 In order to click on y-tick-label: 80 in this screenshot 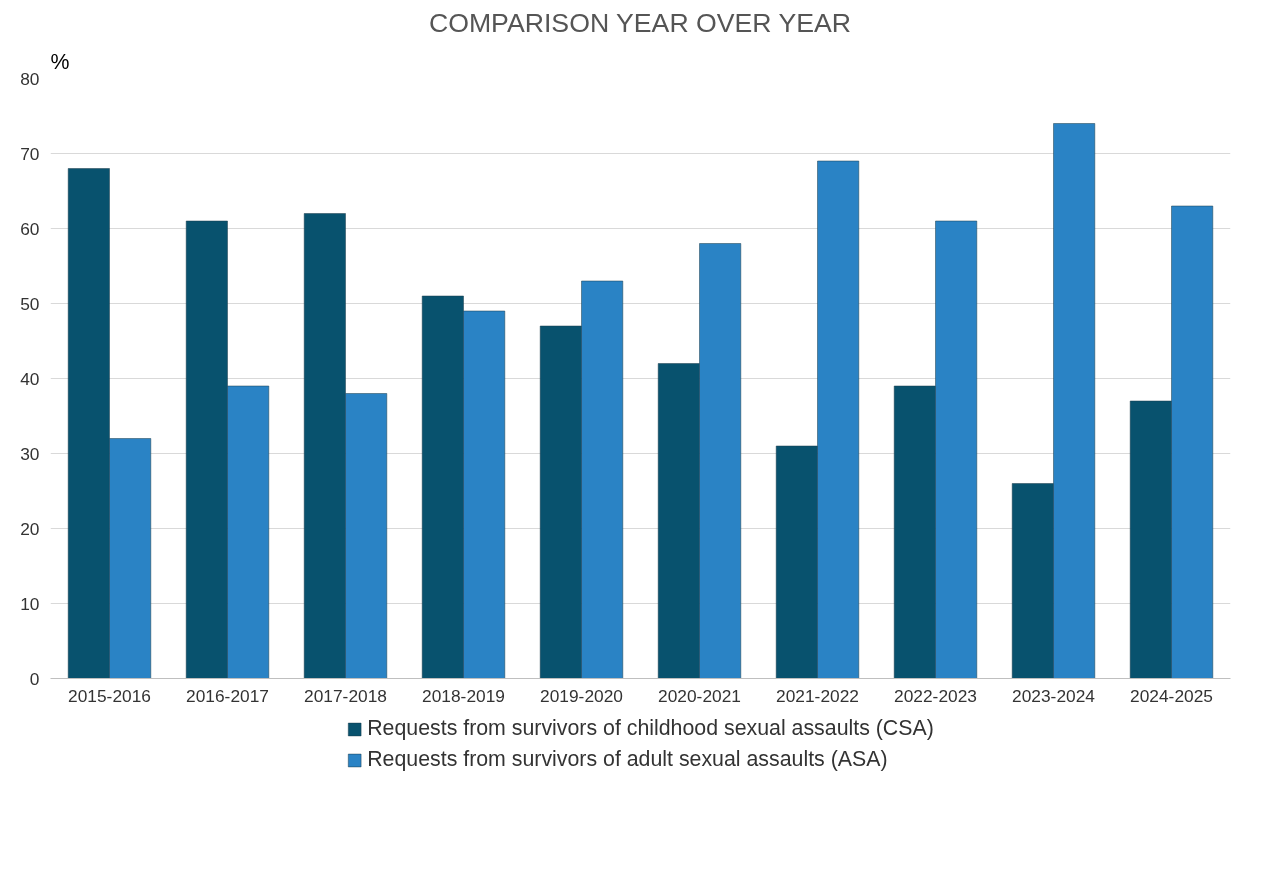, I will do `click(30, 78)`.